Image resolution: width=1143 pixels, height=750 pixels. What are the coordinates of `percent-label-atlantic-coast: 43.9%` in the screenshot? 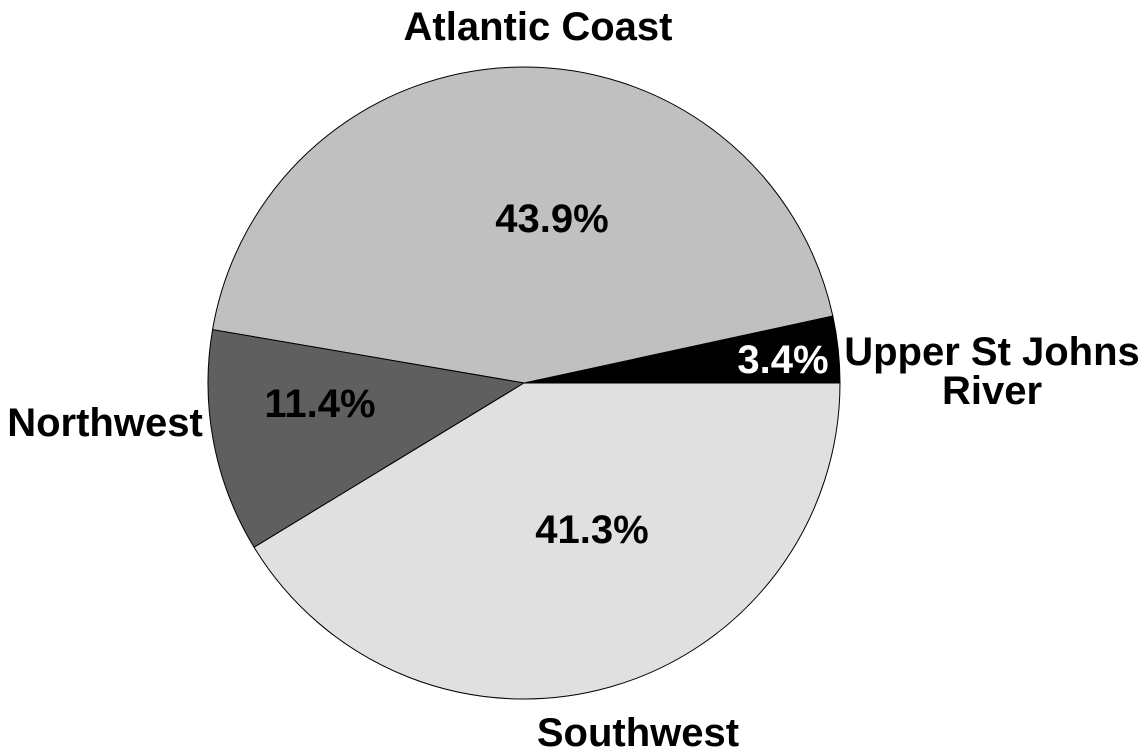 It's located at (551, 219).